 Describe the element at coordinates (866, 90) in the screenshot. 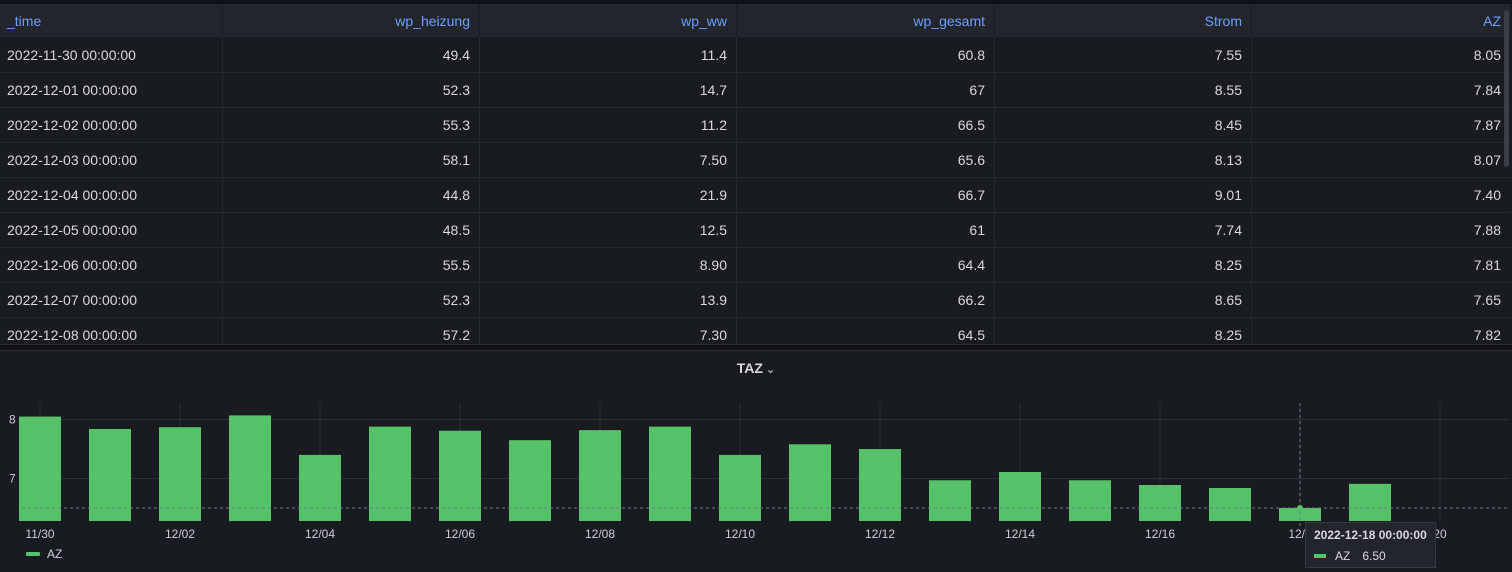

I see `table-cell: 67` at that location.